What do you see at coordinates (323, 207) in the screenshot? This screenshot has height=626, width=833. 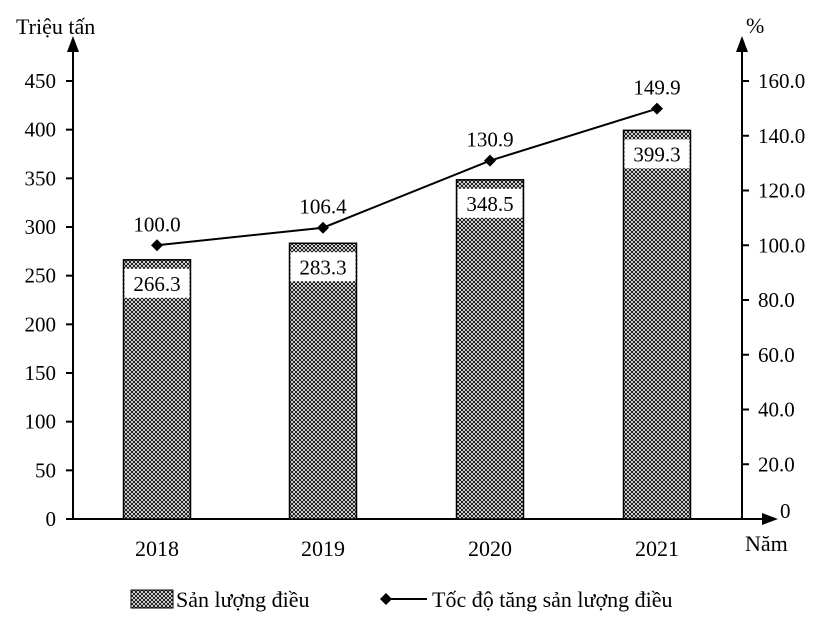 I see `line-value-label: 106.4` at bounding box center [323, 207].